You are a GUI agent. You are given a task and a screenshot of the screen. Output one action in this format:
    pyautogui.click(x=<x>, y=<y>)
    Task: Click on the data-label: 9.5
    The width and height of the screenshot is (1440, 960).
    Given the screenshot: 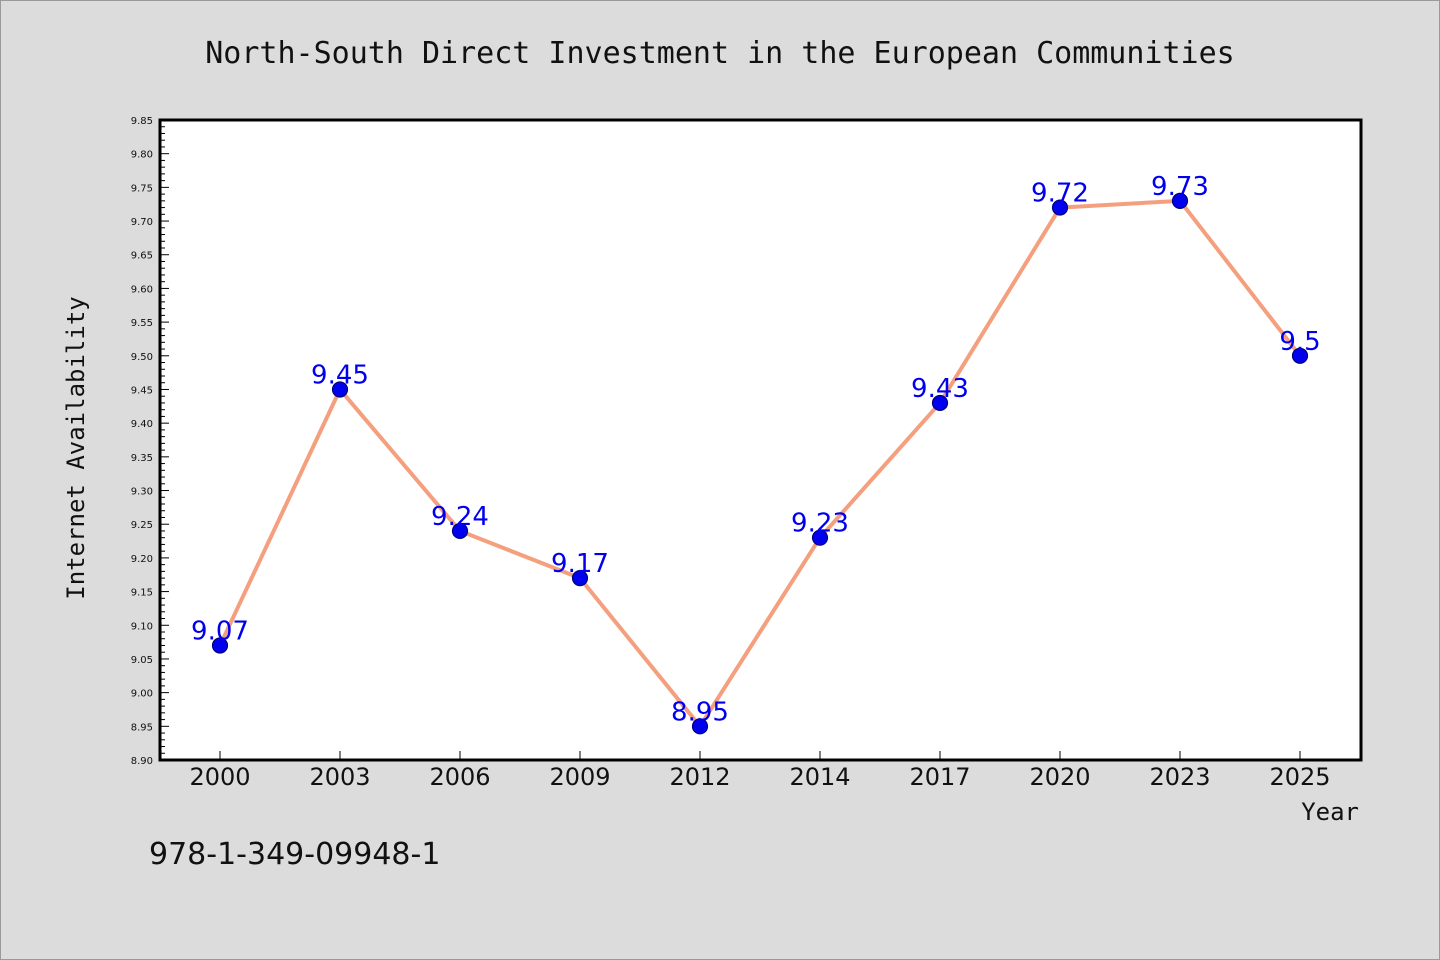 What is the action you would take?
    pyautogui.click(x=1299, y=342)
    